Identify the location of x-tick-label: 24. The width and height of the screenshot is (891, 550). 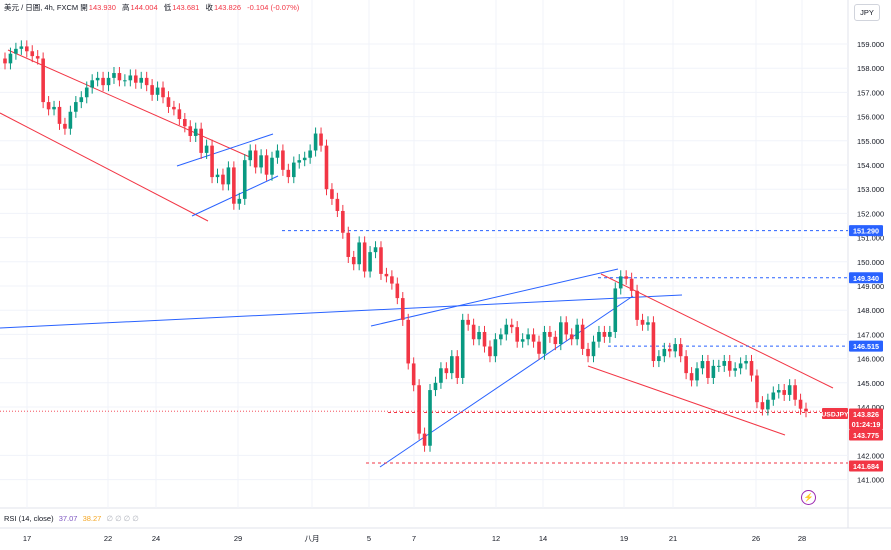
(156, 538).